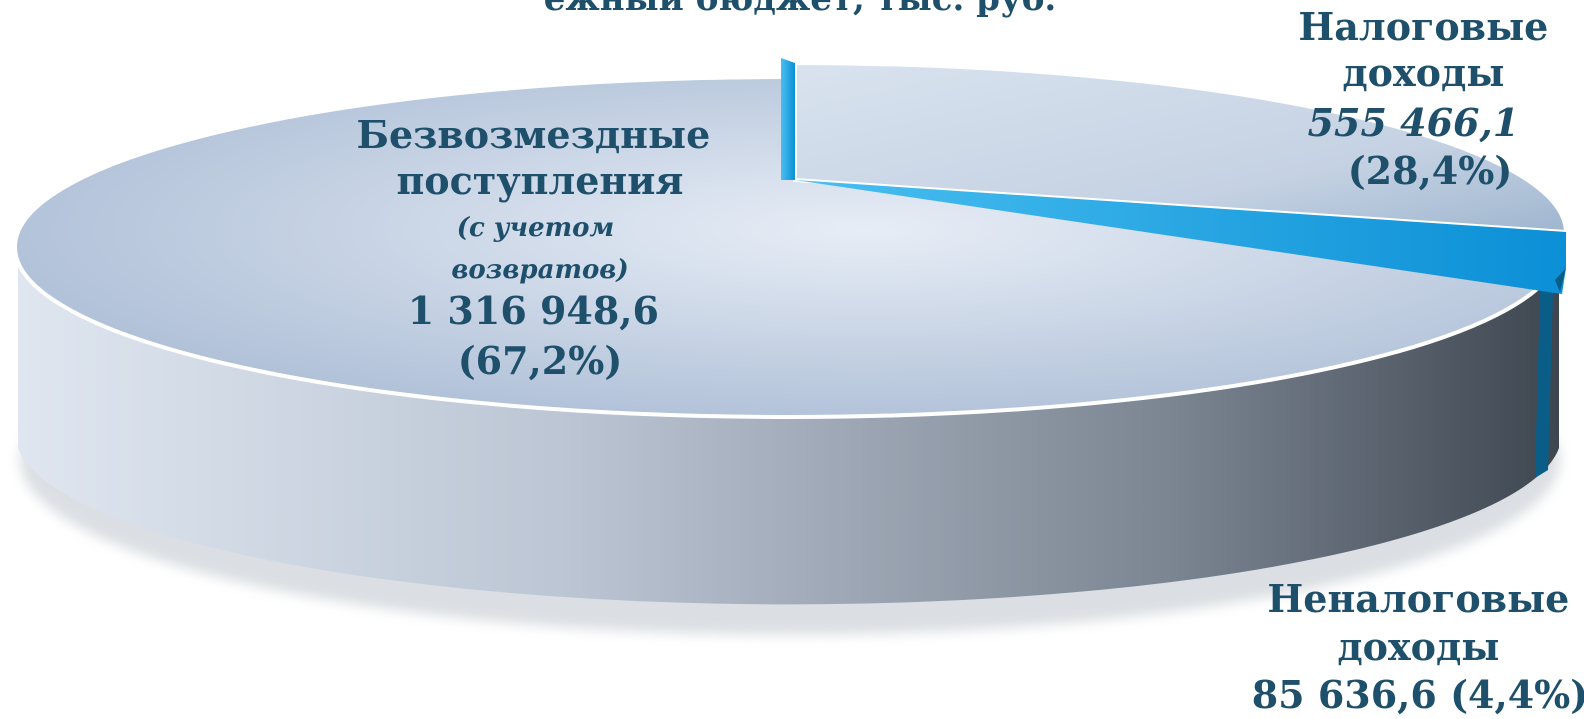 This screenshot has width=1584, height=719. Describe the element at coordinates (788, 119) in the screenshot. I see `slice-tax-edge-left` at that location.